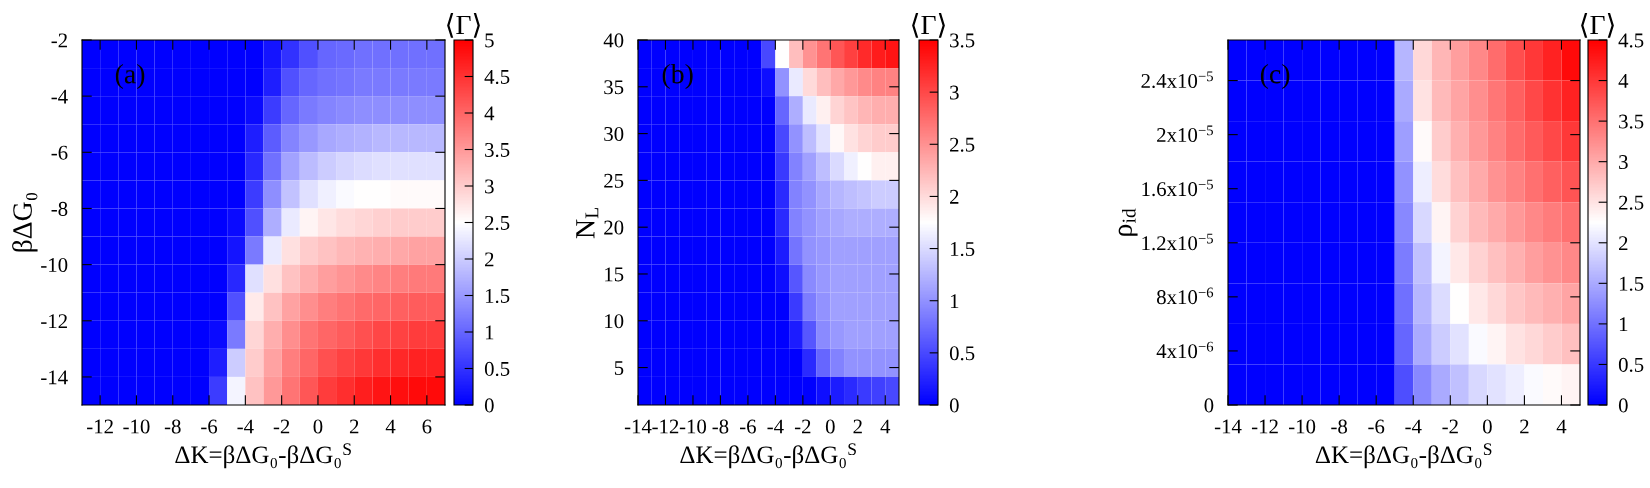  I want to click on x-tick-label: 6, so click(427, 426).